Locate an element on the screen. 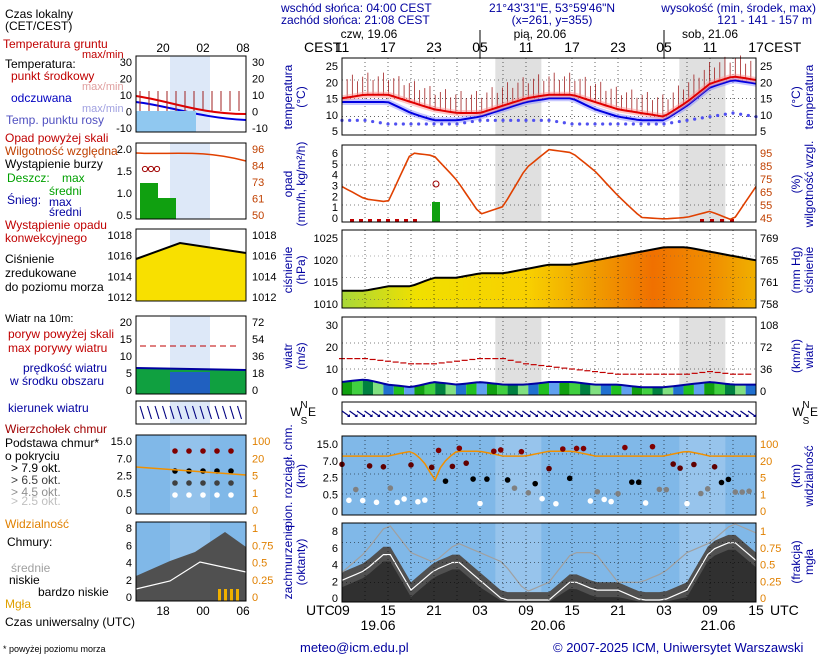 The width and height of the screenshot is (820, 660). legend-tick-label: -10 is located at coordinates (124, 129).